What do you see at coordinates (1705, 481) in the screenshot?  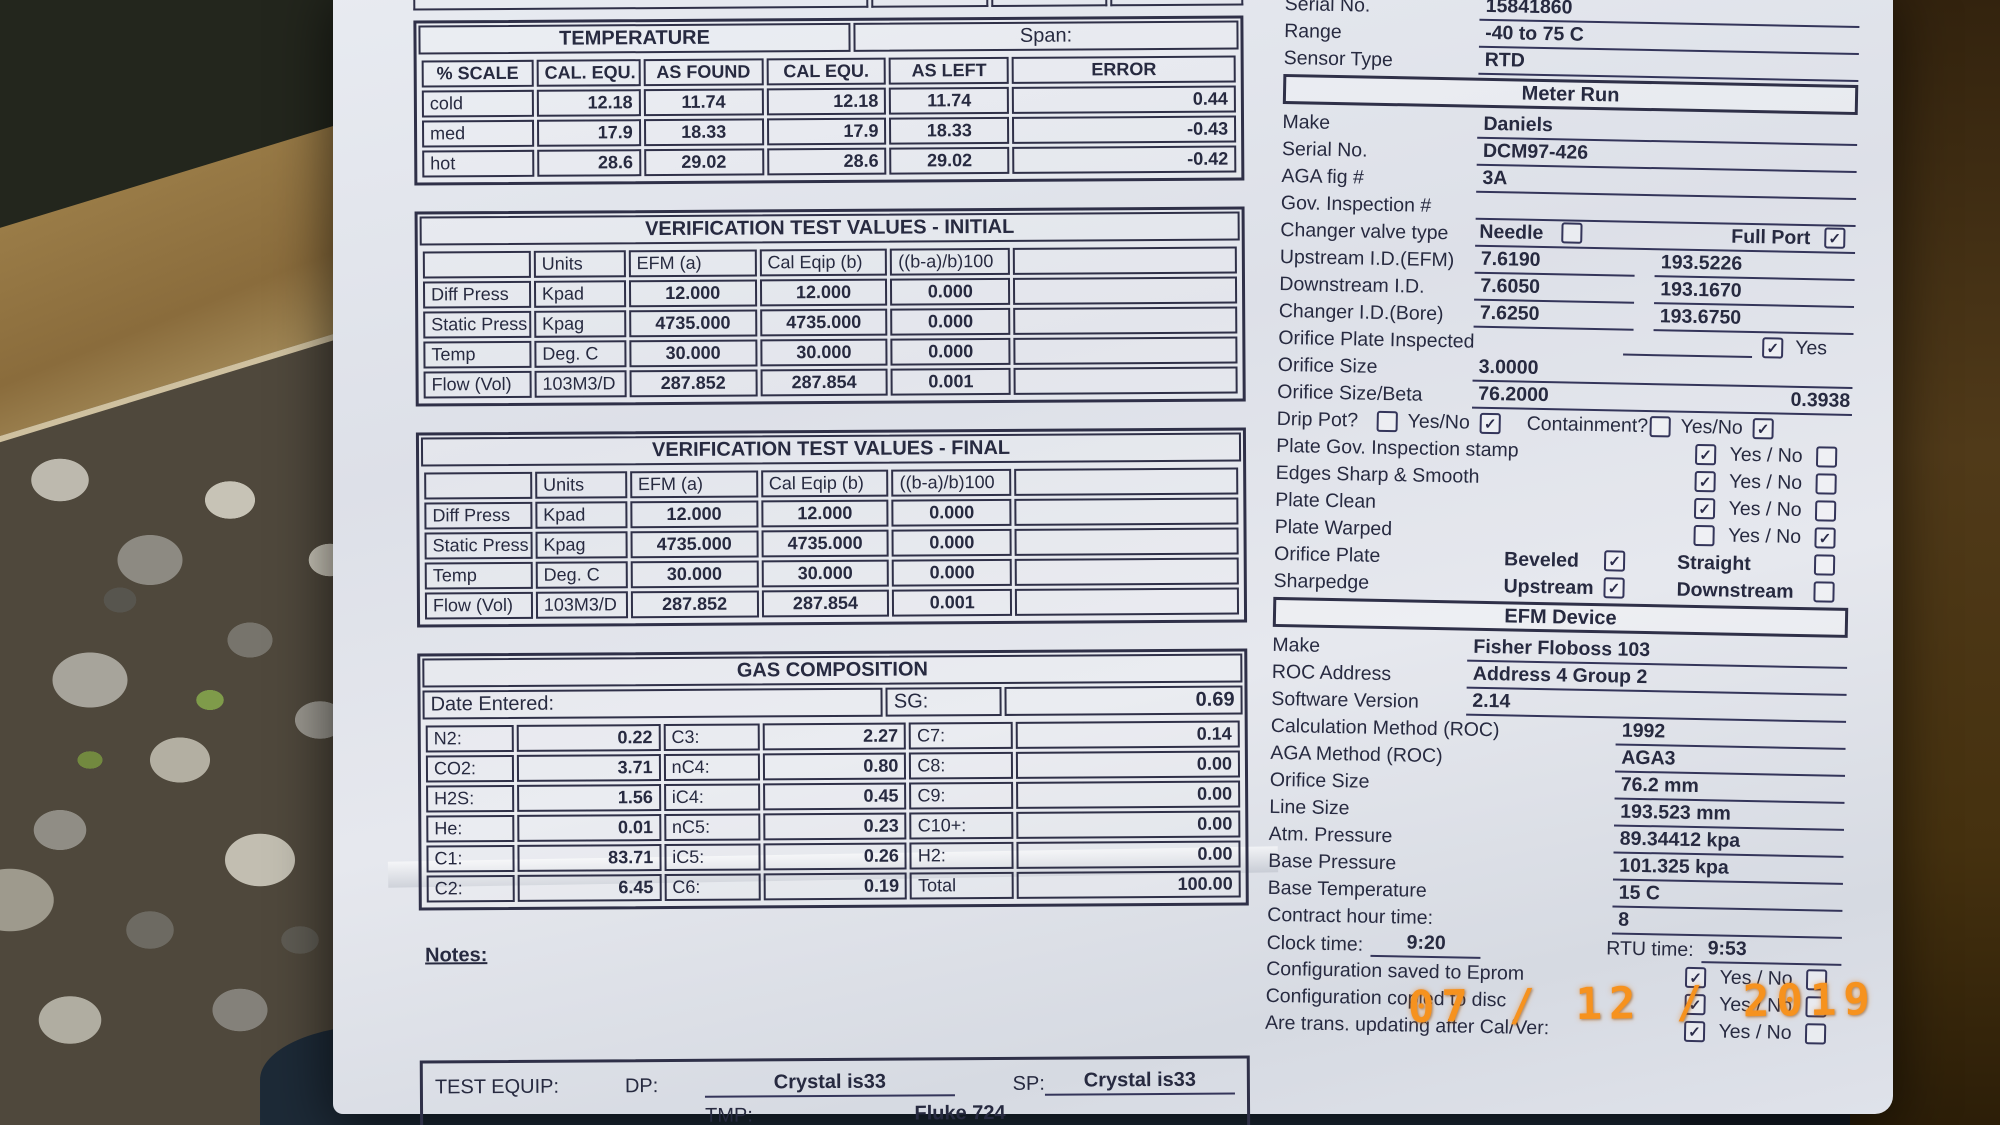 I see `edges-sharp-checkbox-yes: ✓` at bounding box center [1705, 481].